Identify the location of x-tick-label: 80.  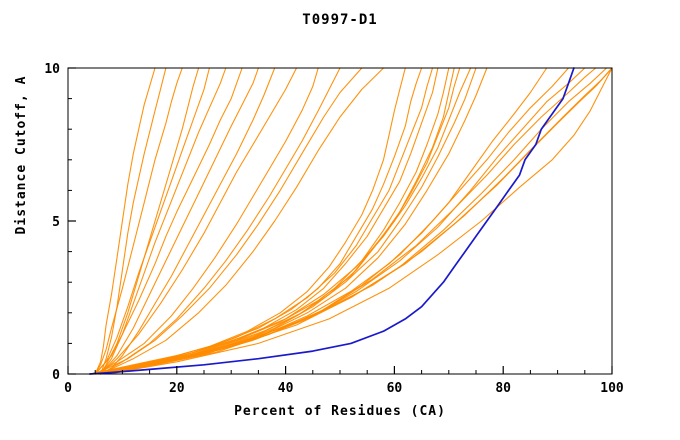
(503, 388).